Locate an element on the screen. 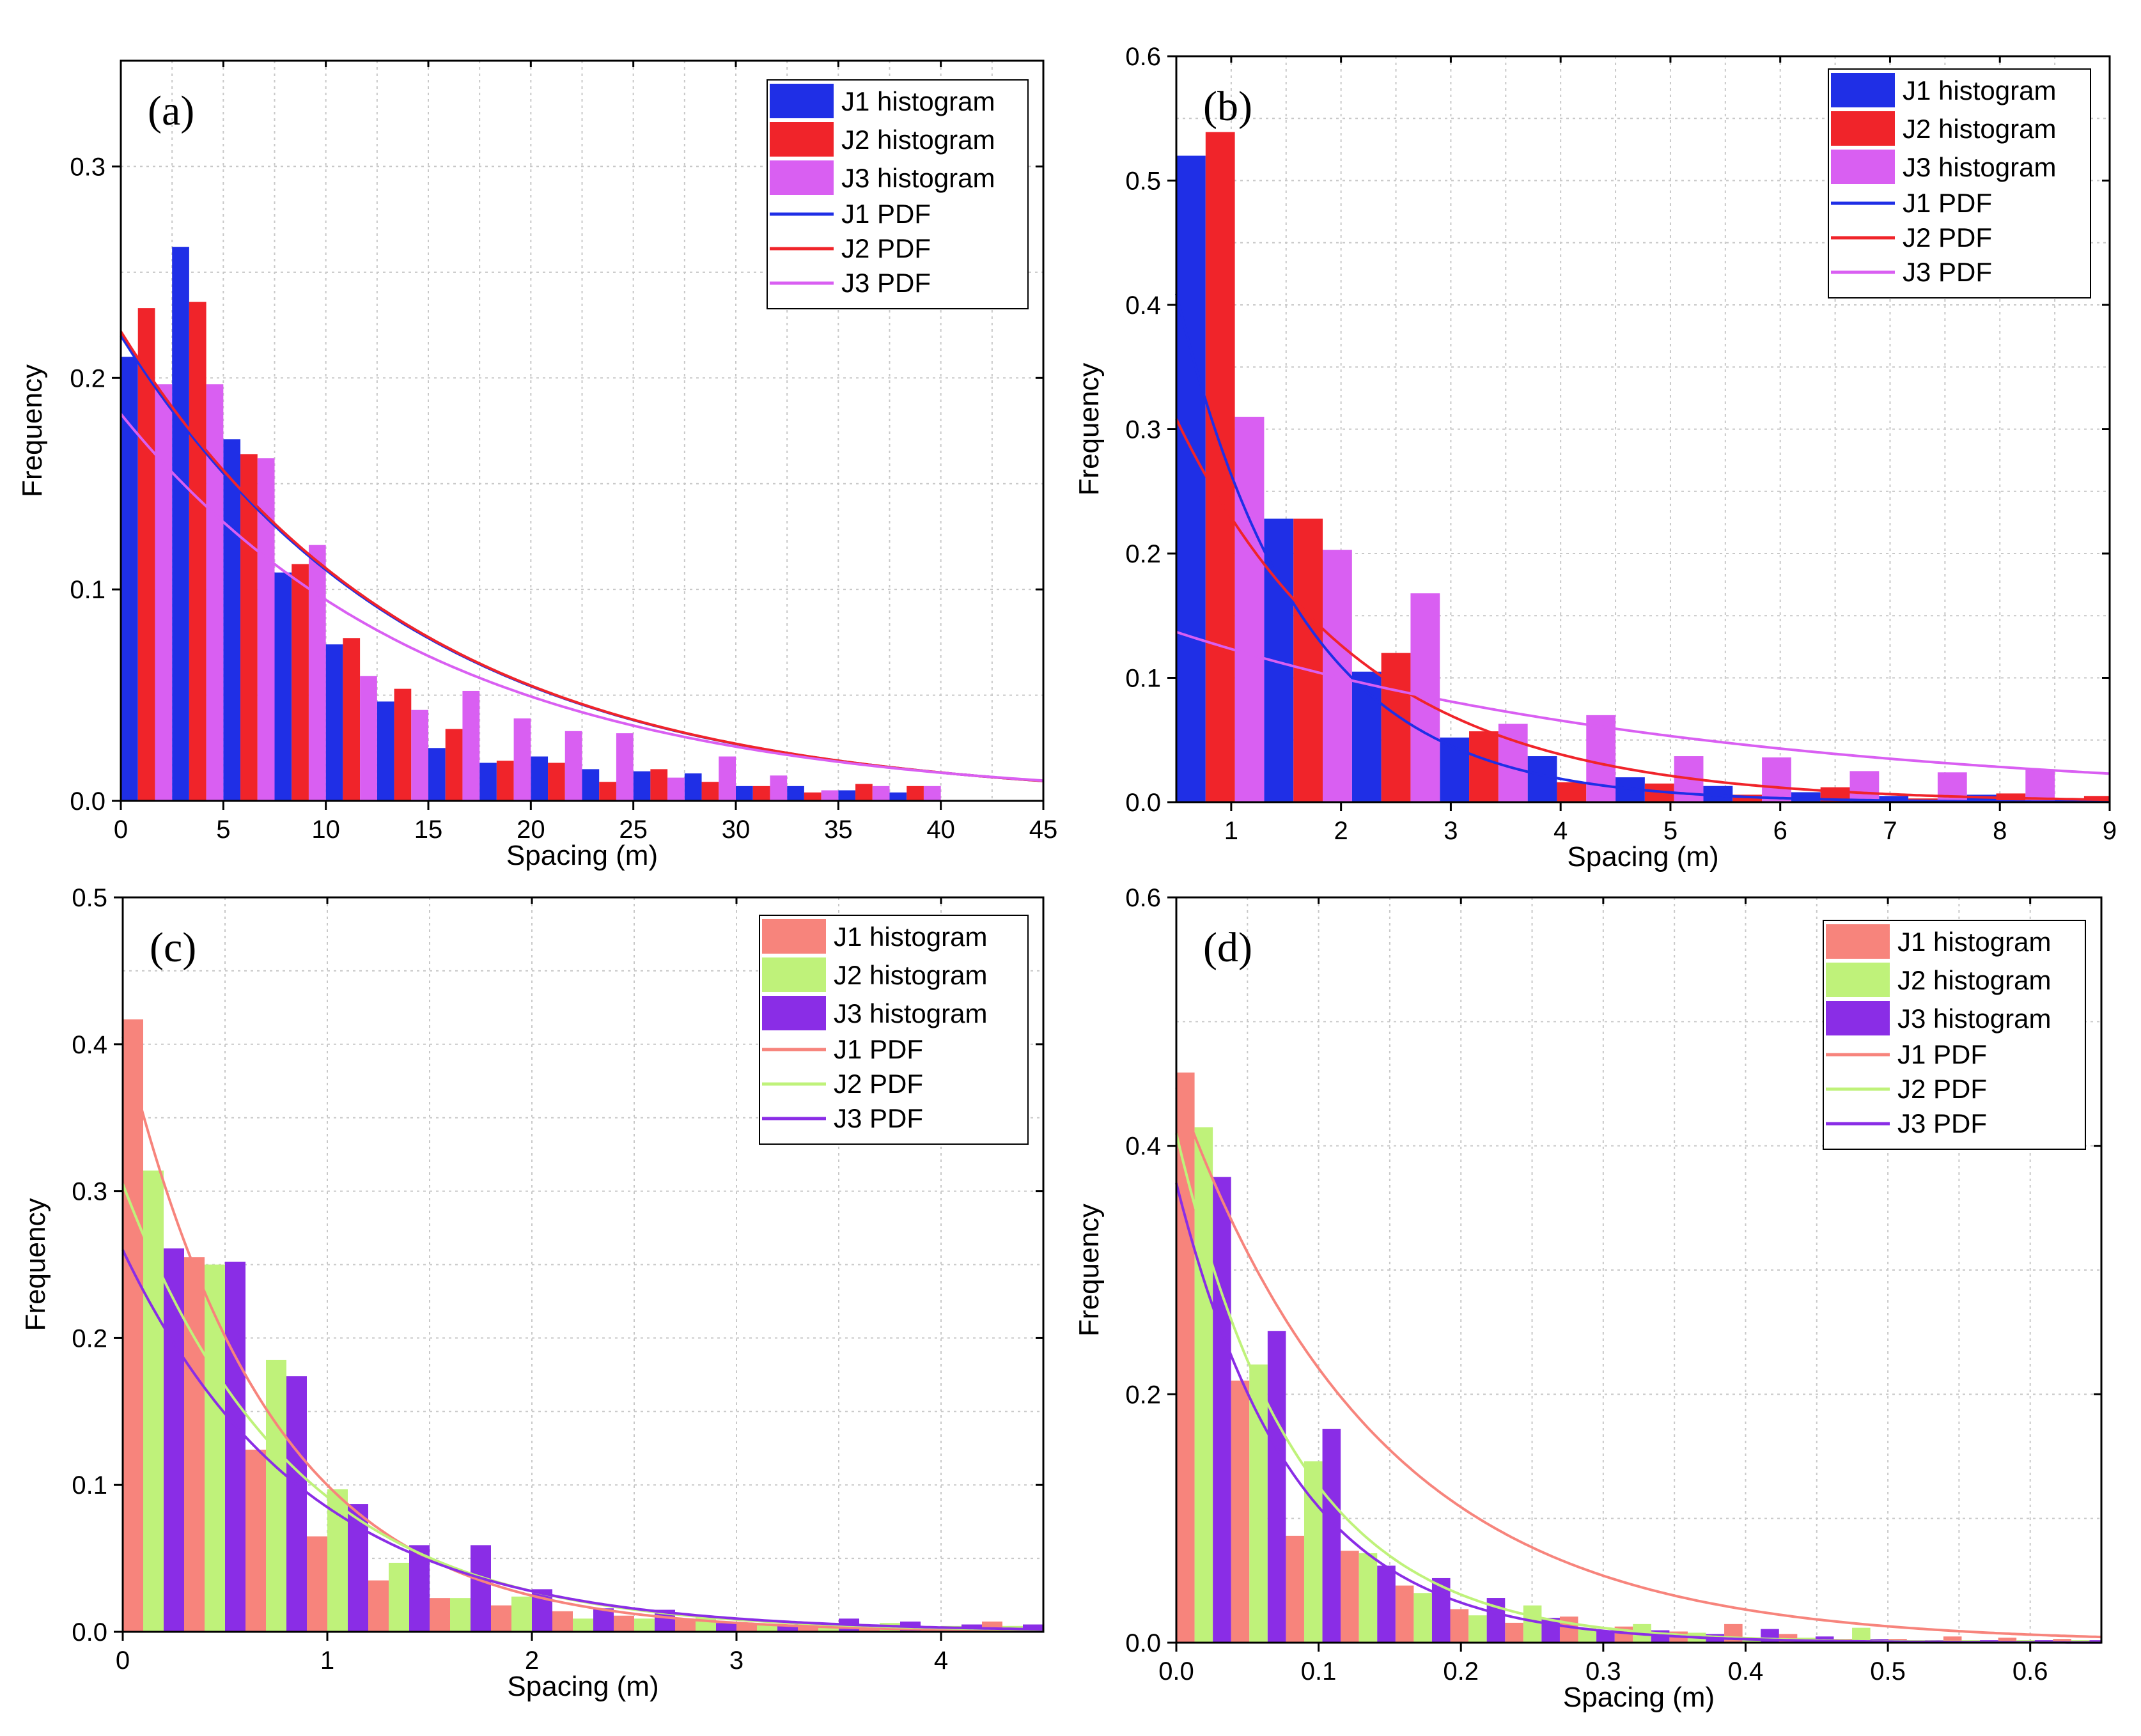 This screenshot has width=2141, height=1736. x-tick-label: 0.0 is located at coordinates (1176, 1671).